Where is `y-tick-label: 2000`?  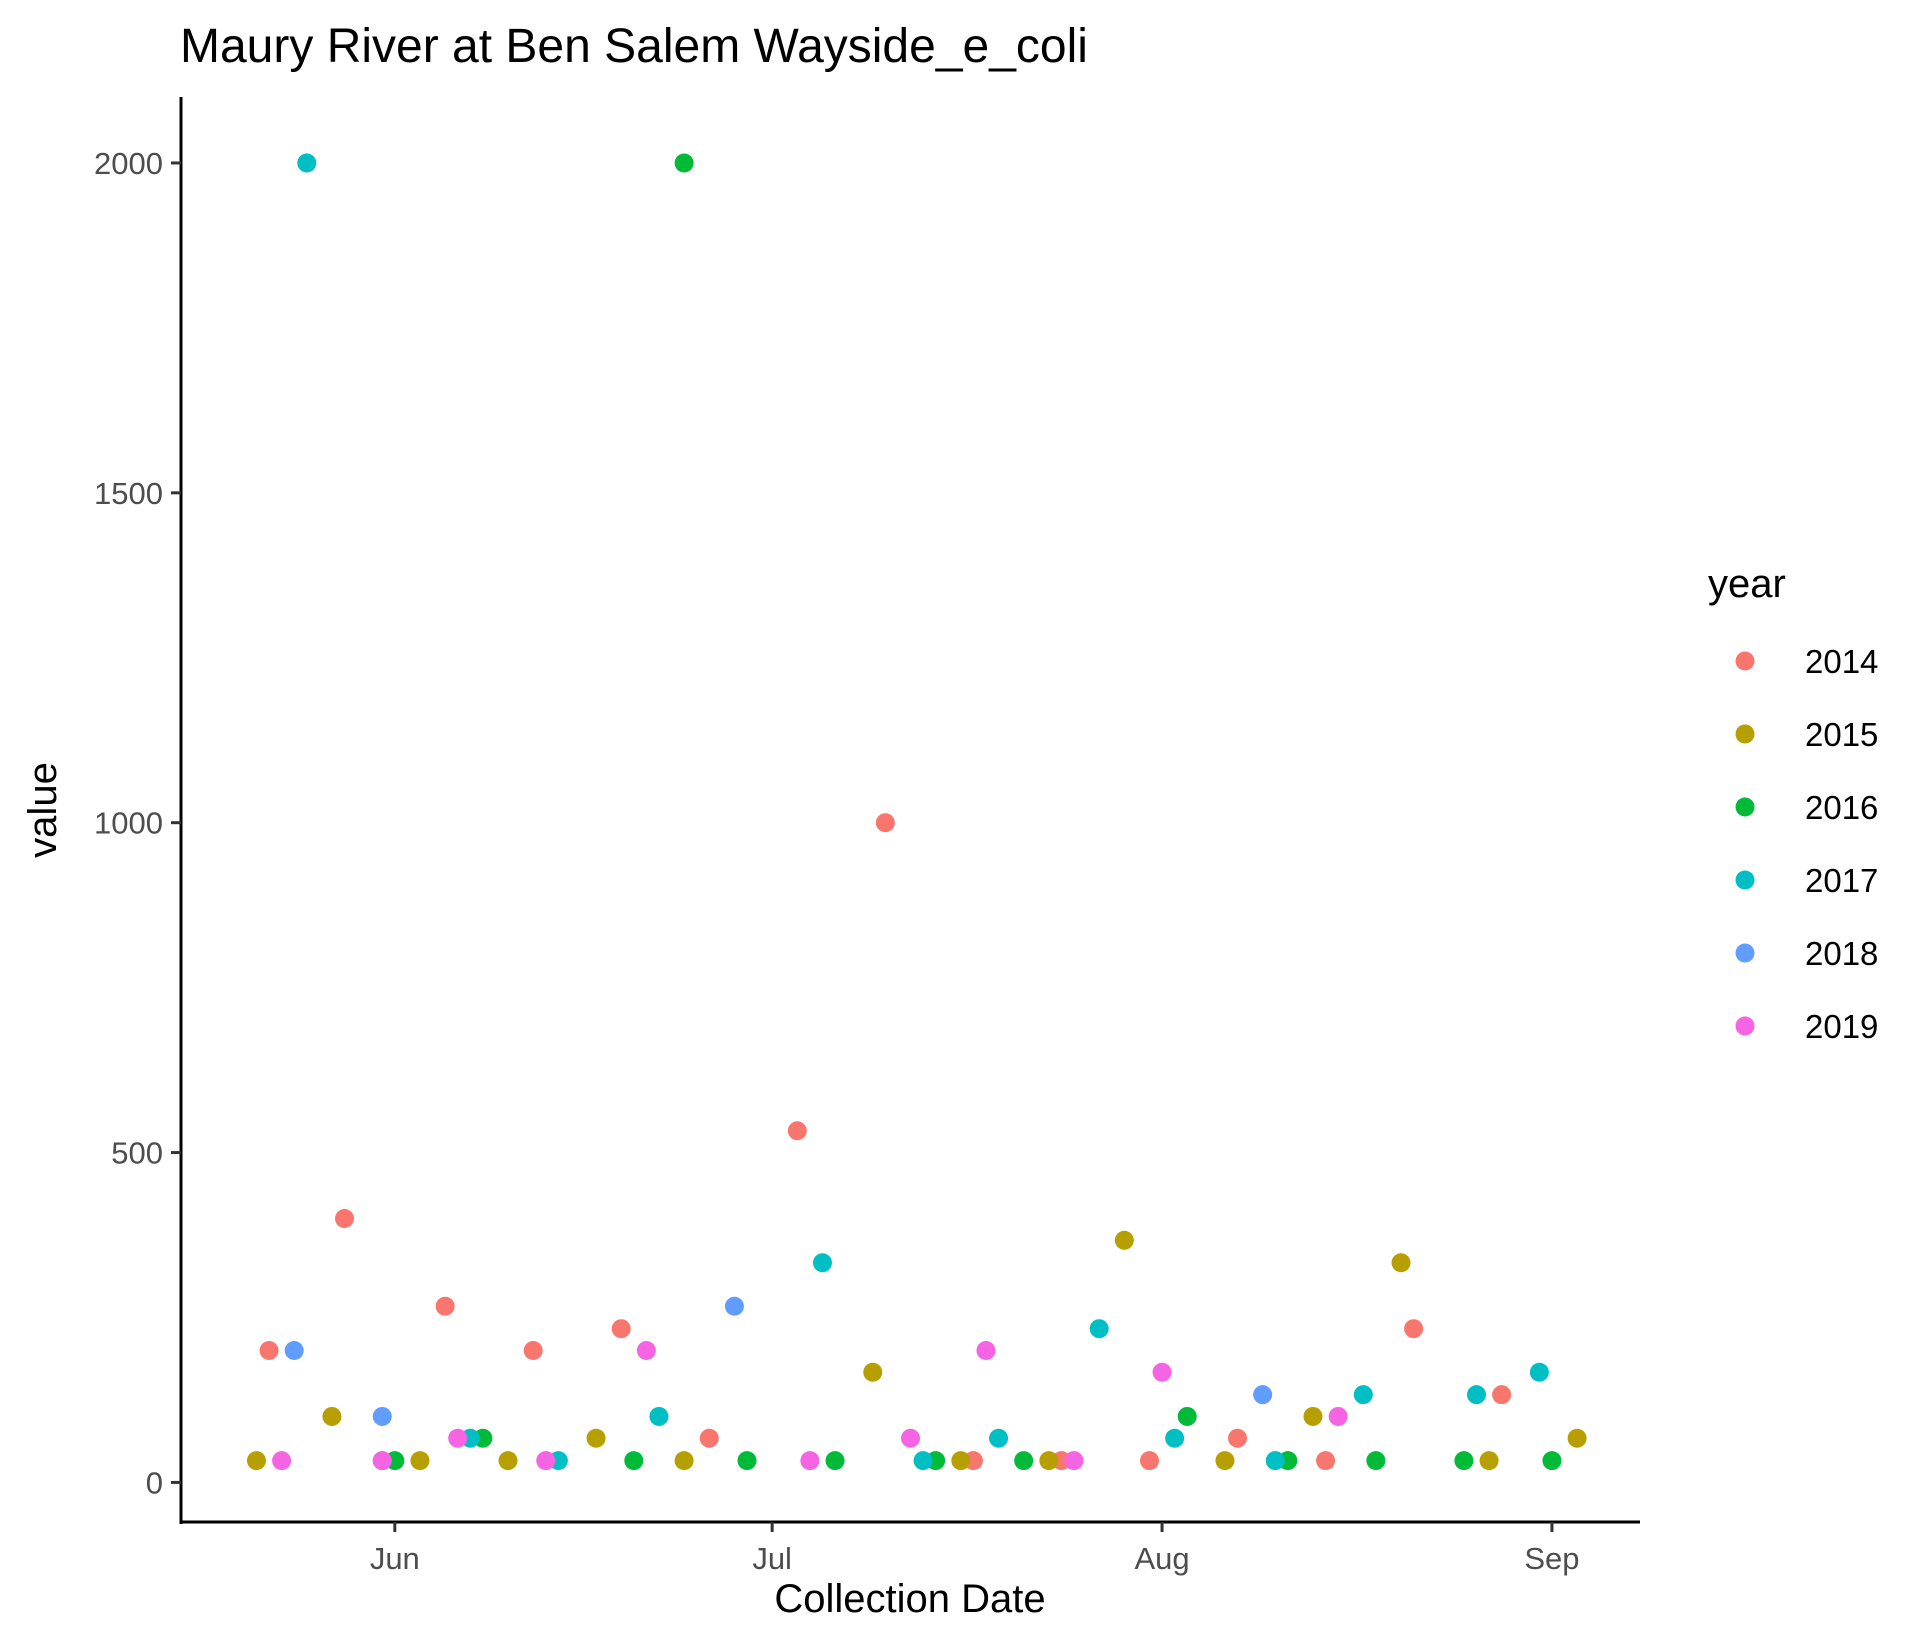 y-tick-label: 2000 is located at coordinates (128, 163).